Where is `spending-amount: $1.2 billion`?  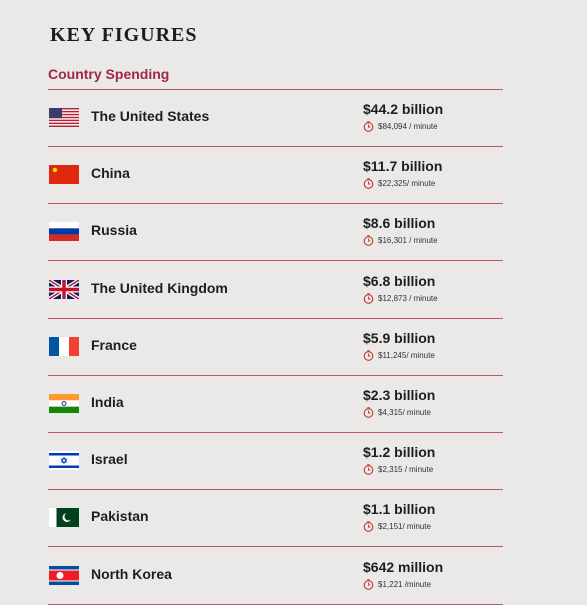
spending-amount: $1.2 billion is located at coordinates (399, 452).